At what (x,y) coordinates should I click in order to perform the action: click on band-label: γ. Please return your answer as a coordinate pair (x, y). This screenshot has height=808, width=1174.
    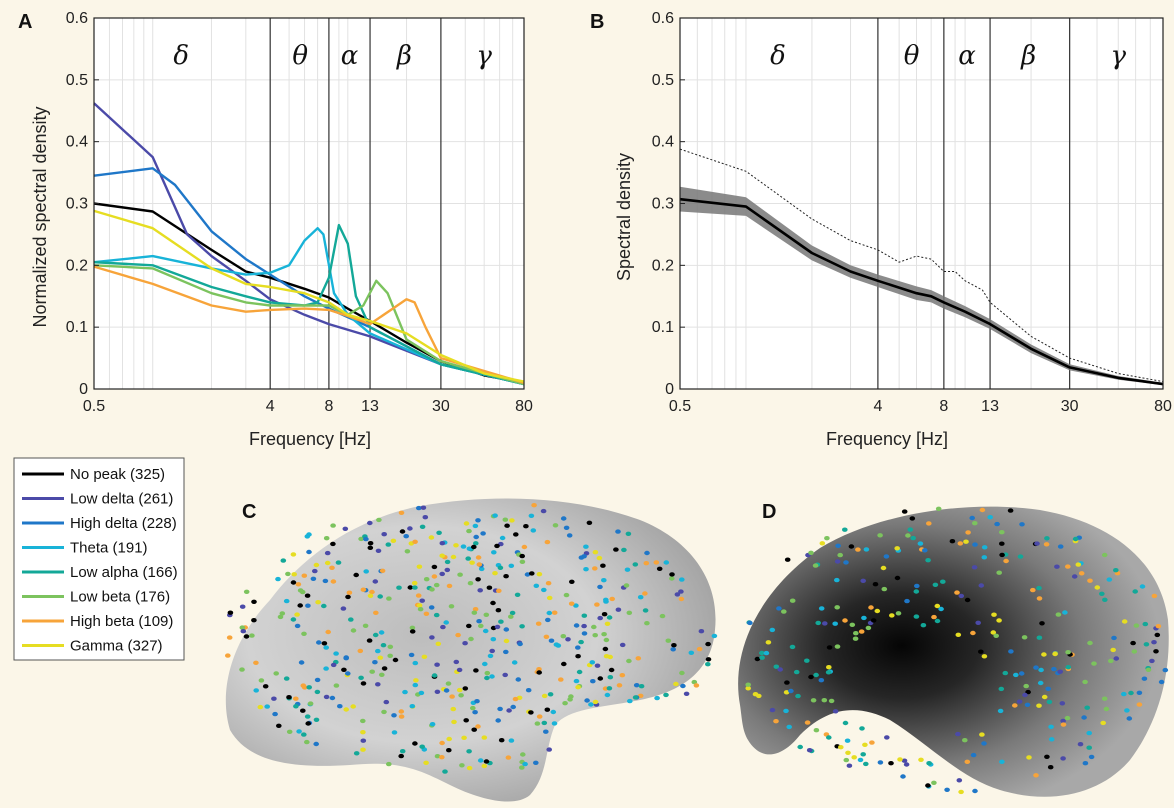
    Looking at the image, I should click on (484, 56).